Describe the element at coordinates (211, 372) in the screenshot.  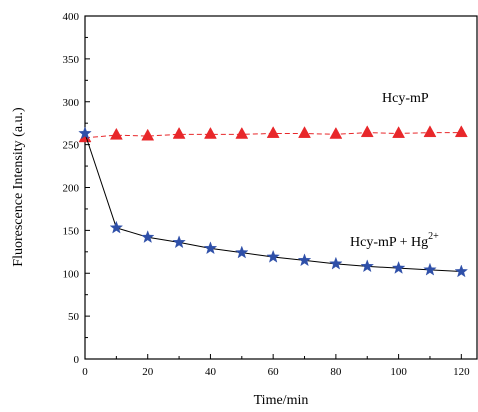
I see `x-tick-label: 40` at that location.